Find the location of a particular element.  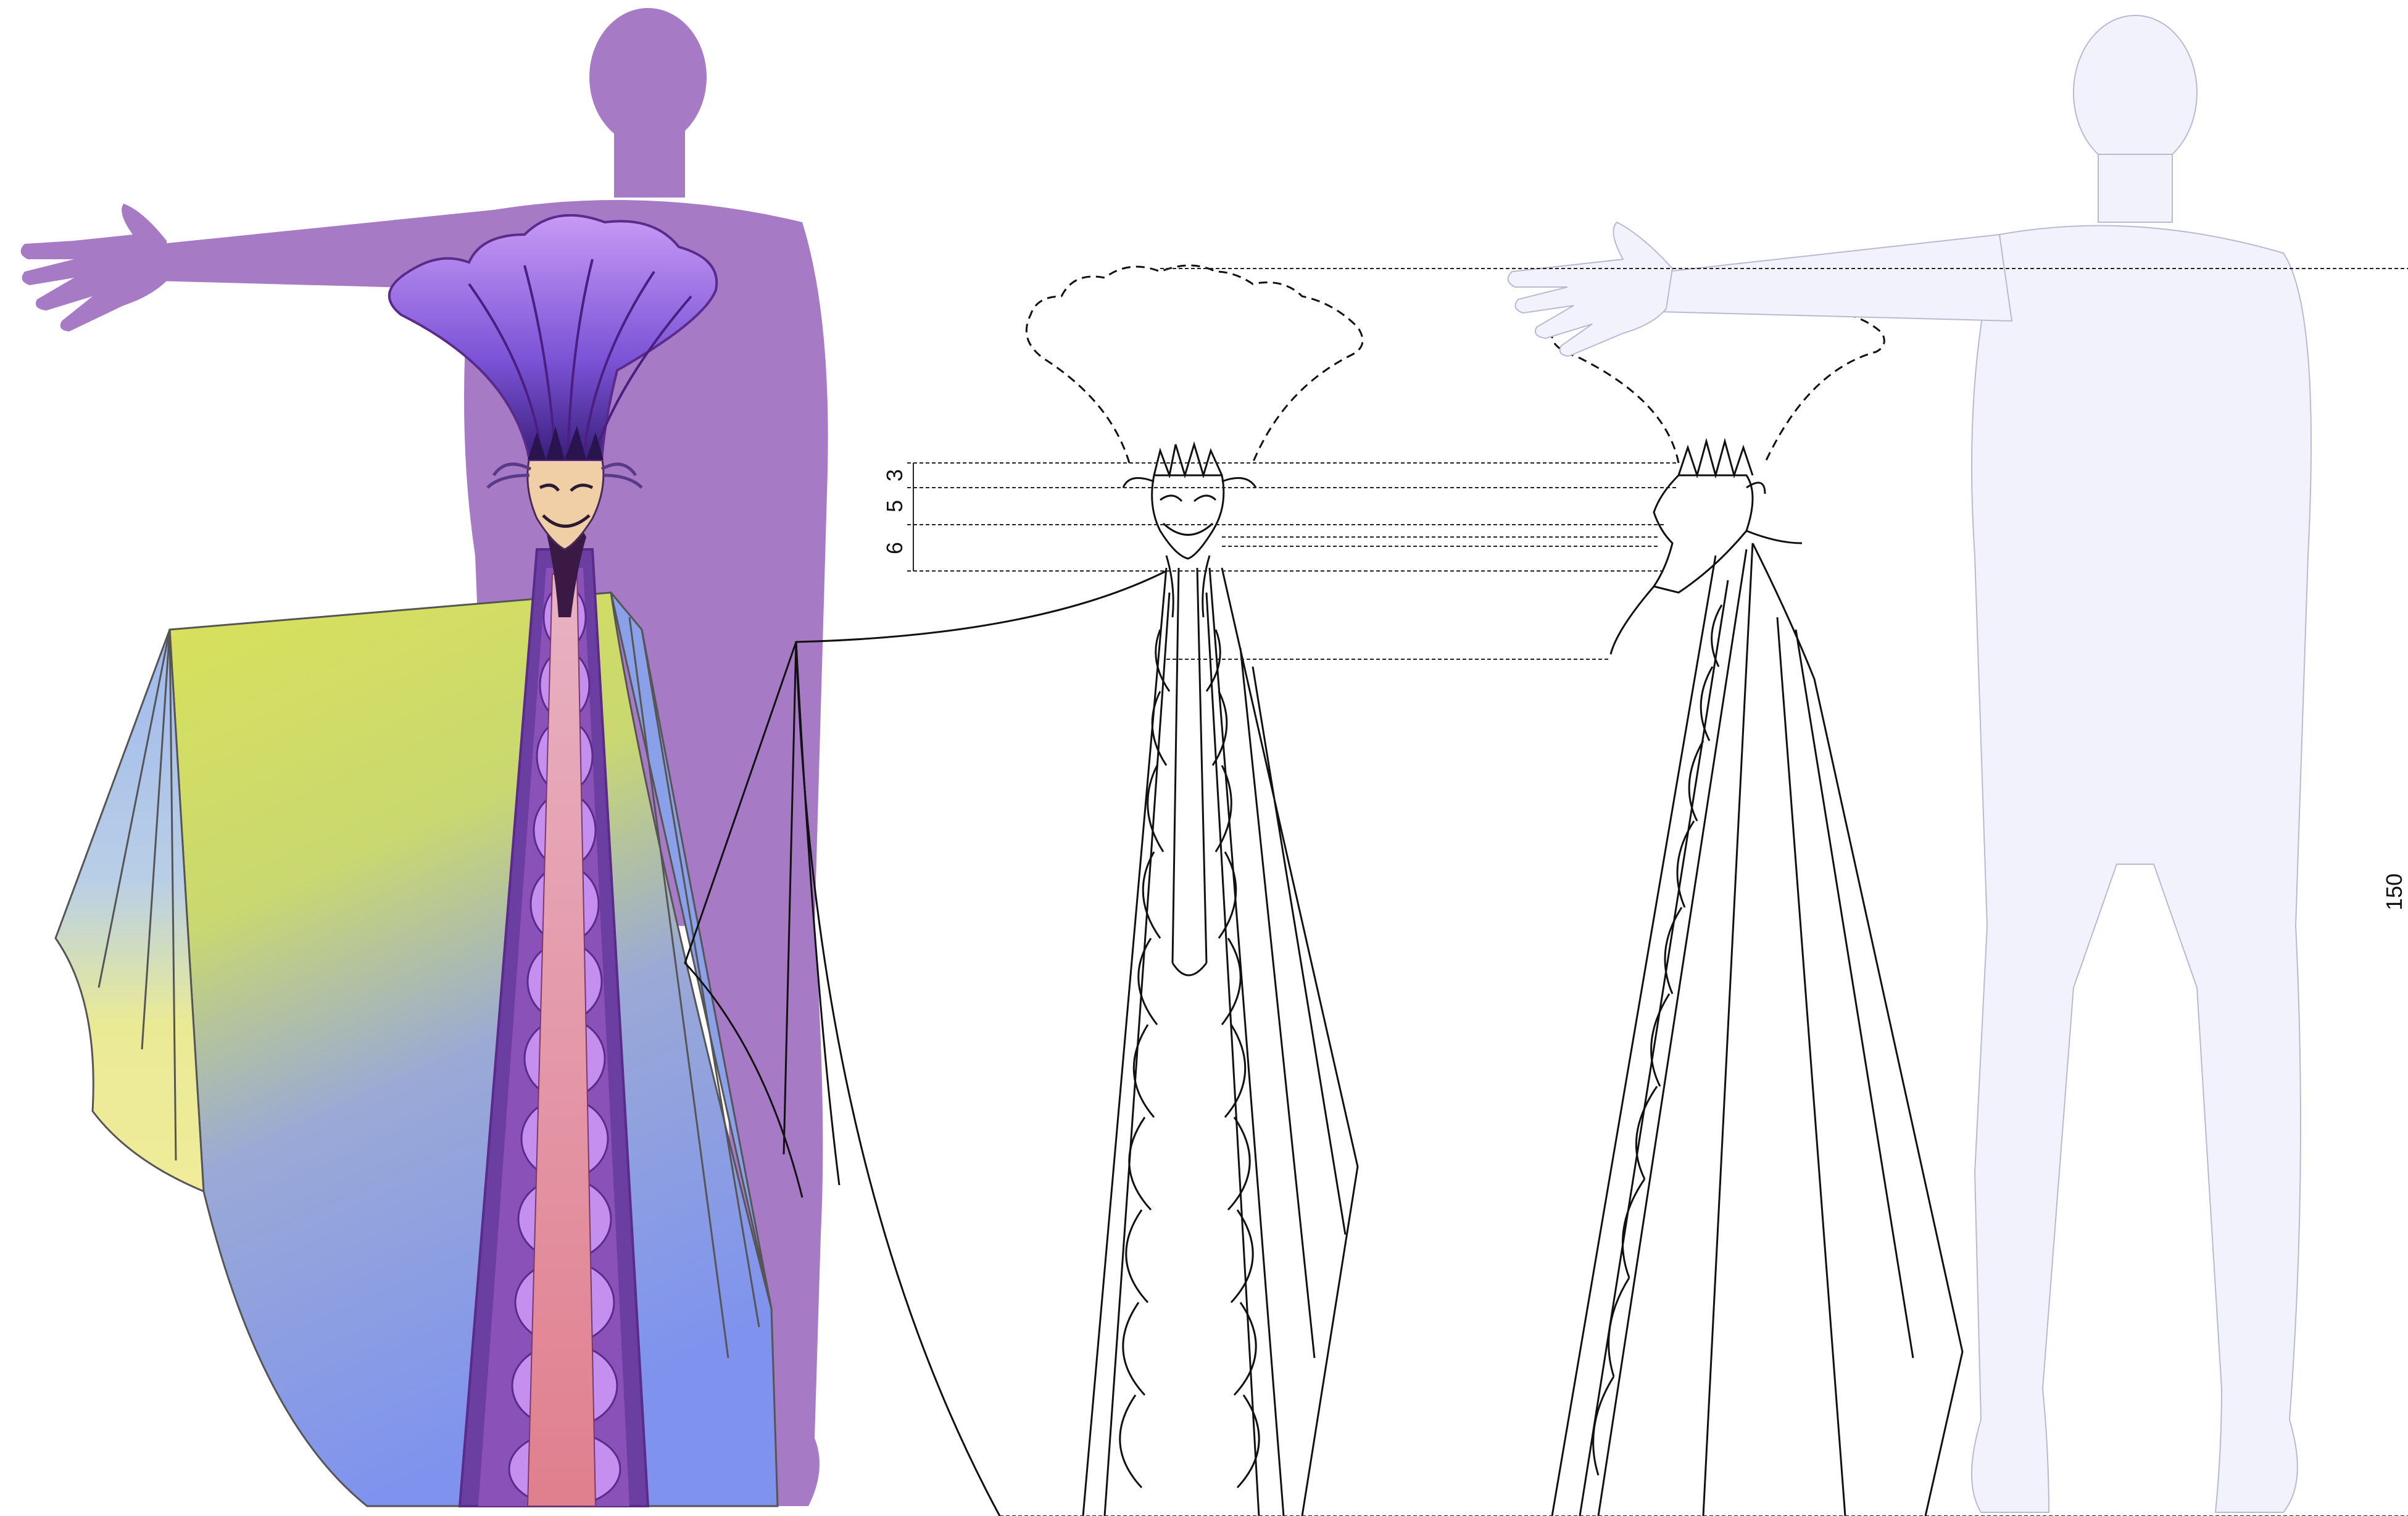

dim-label-segment-2: 5 is located at coordinates (894, 506).